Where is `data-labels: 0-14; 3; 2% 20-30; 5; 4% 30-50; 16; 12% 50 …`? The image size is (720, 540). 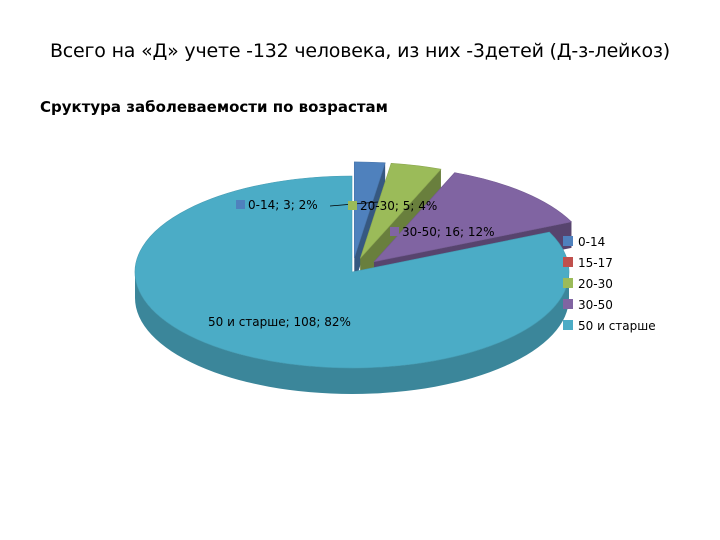
data-labels: 0-14; 3; 2% 20-30; 5; 4% 30-50; 16; 12% 50 … is located at coordinates (345, 263).